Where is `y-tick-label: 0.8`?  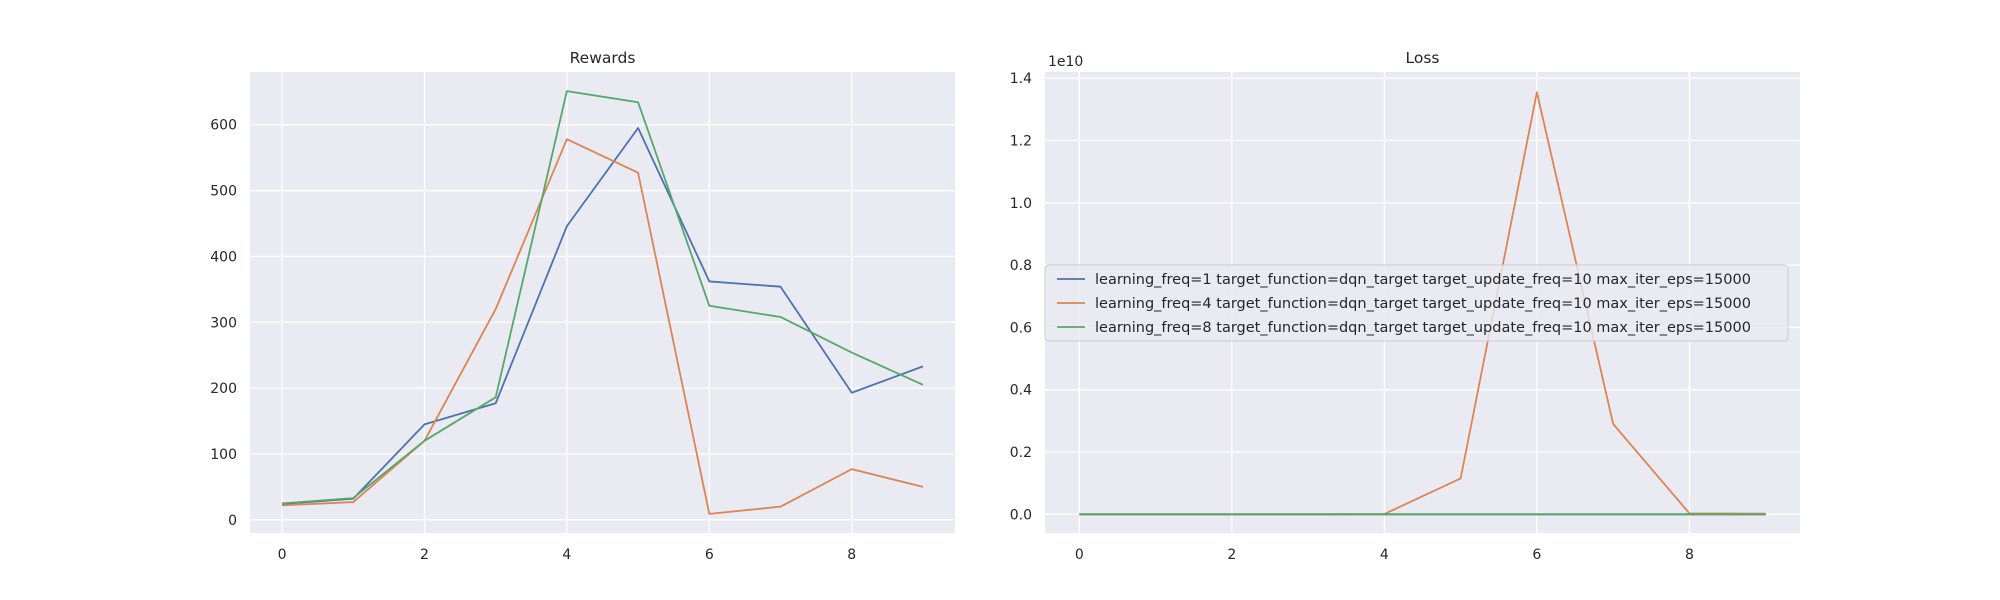 y-tick-label: 0.8 is located at coordinates (1021, 266).